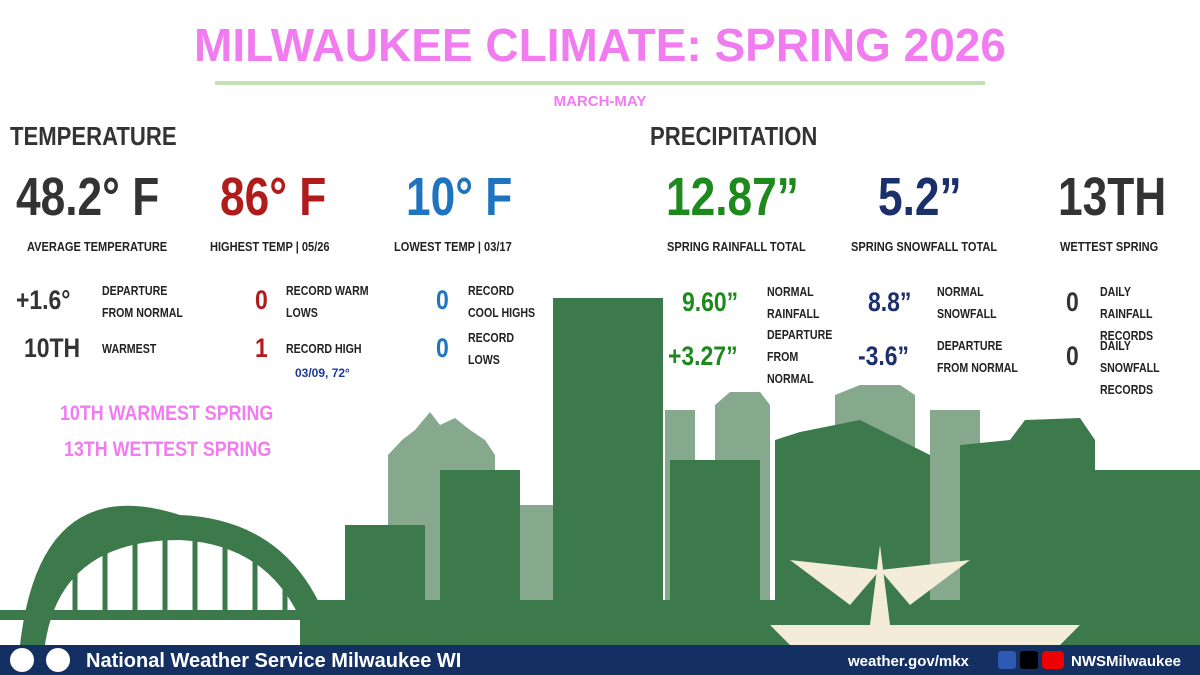 This screenshot has width=1200, height=675. What do you see at coordinates (967, 303) in the screenshot?
I see `detail-label: NORMAL SNOWFALL` at bounding box center [967, 303].